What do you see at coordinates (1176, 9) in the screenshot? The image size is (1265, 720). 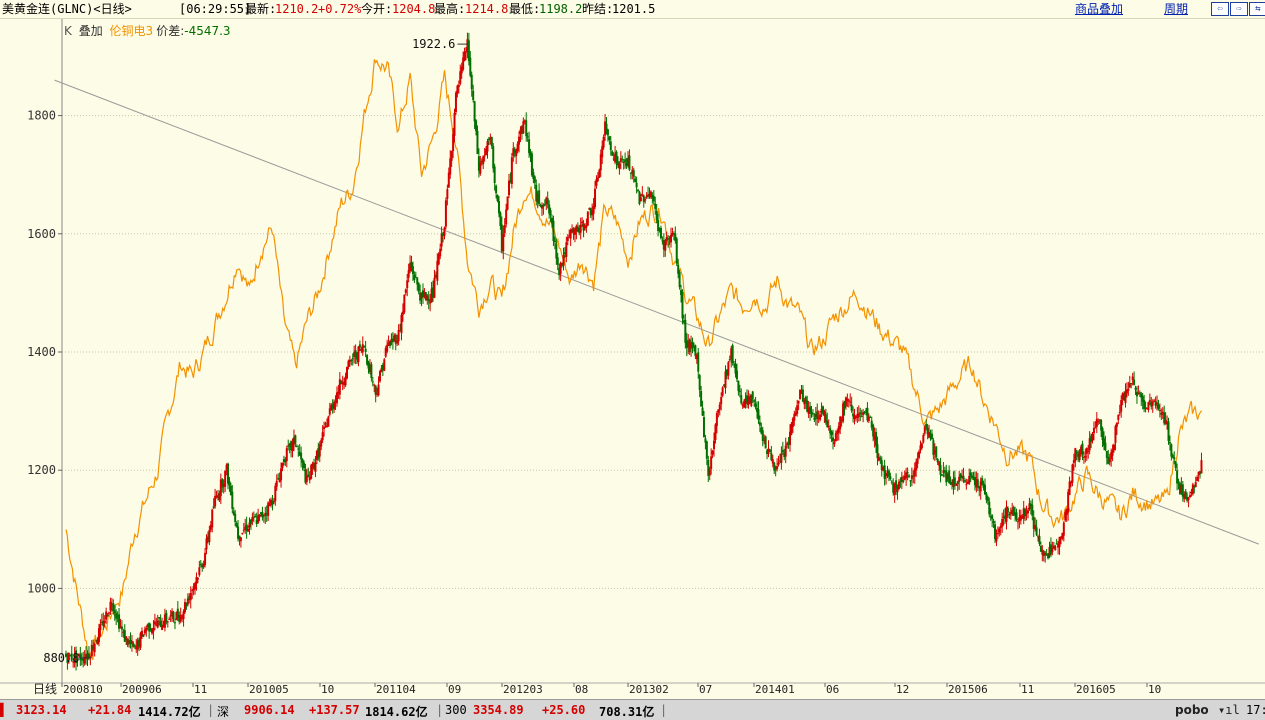 I see `period-link: 周期` at bounding box center [1176, 9].